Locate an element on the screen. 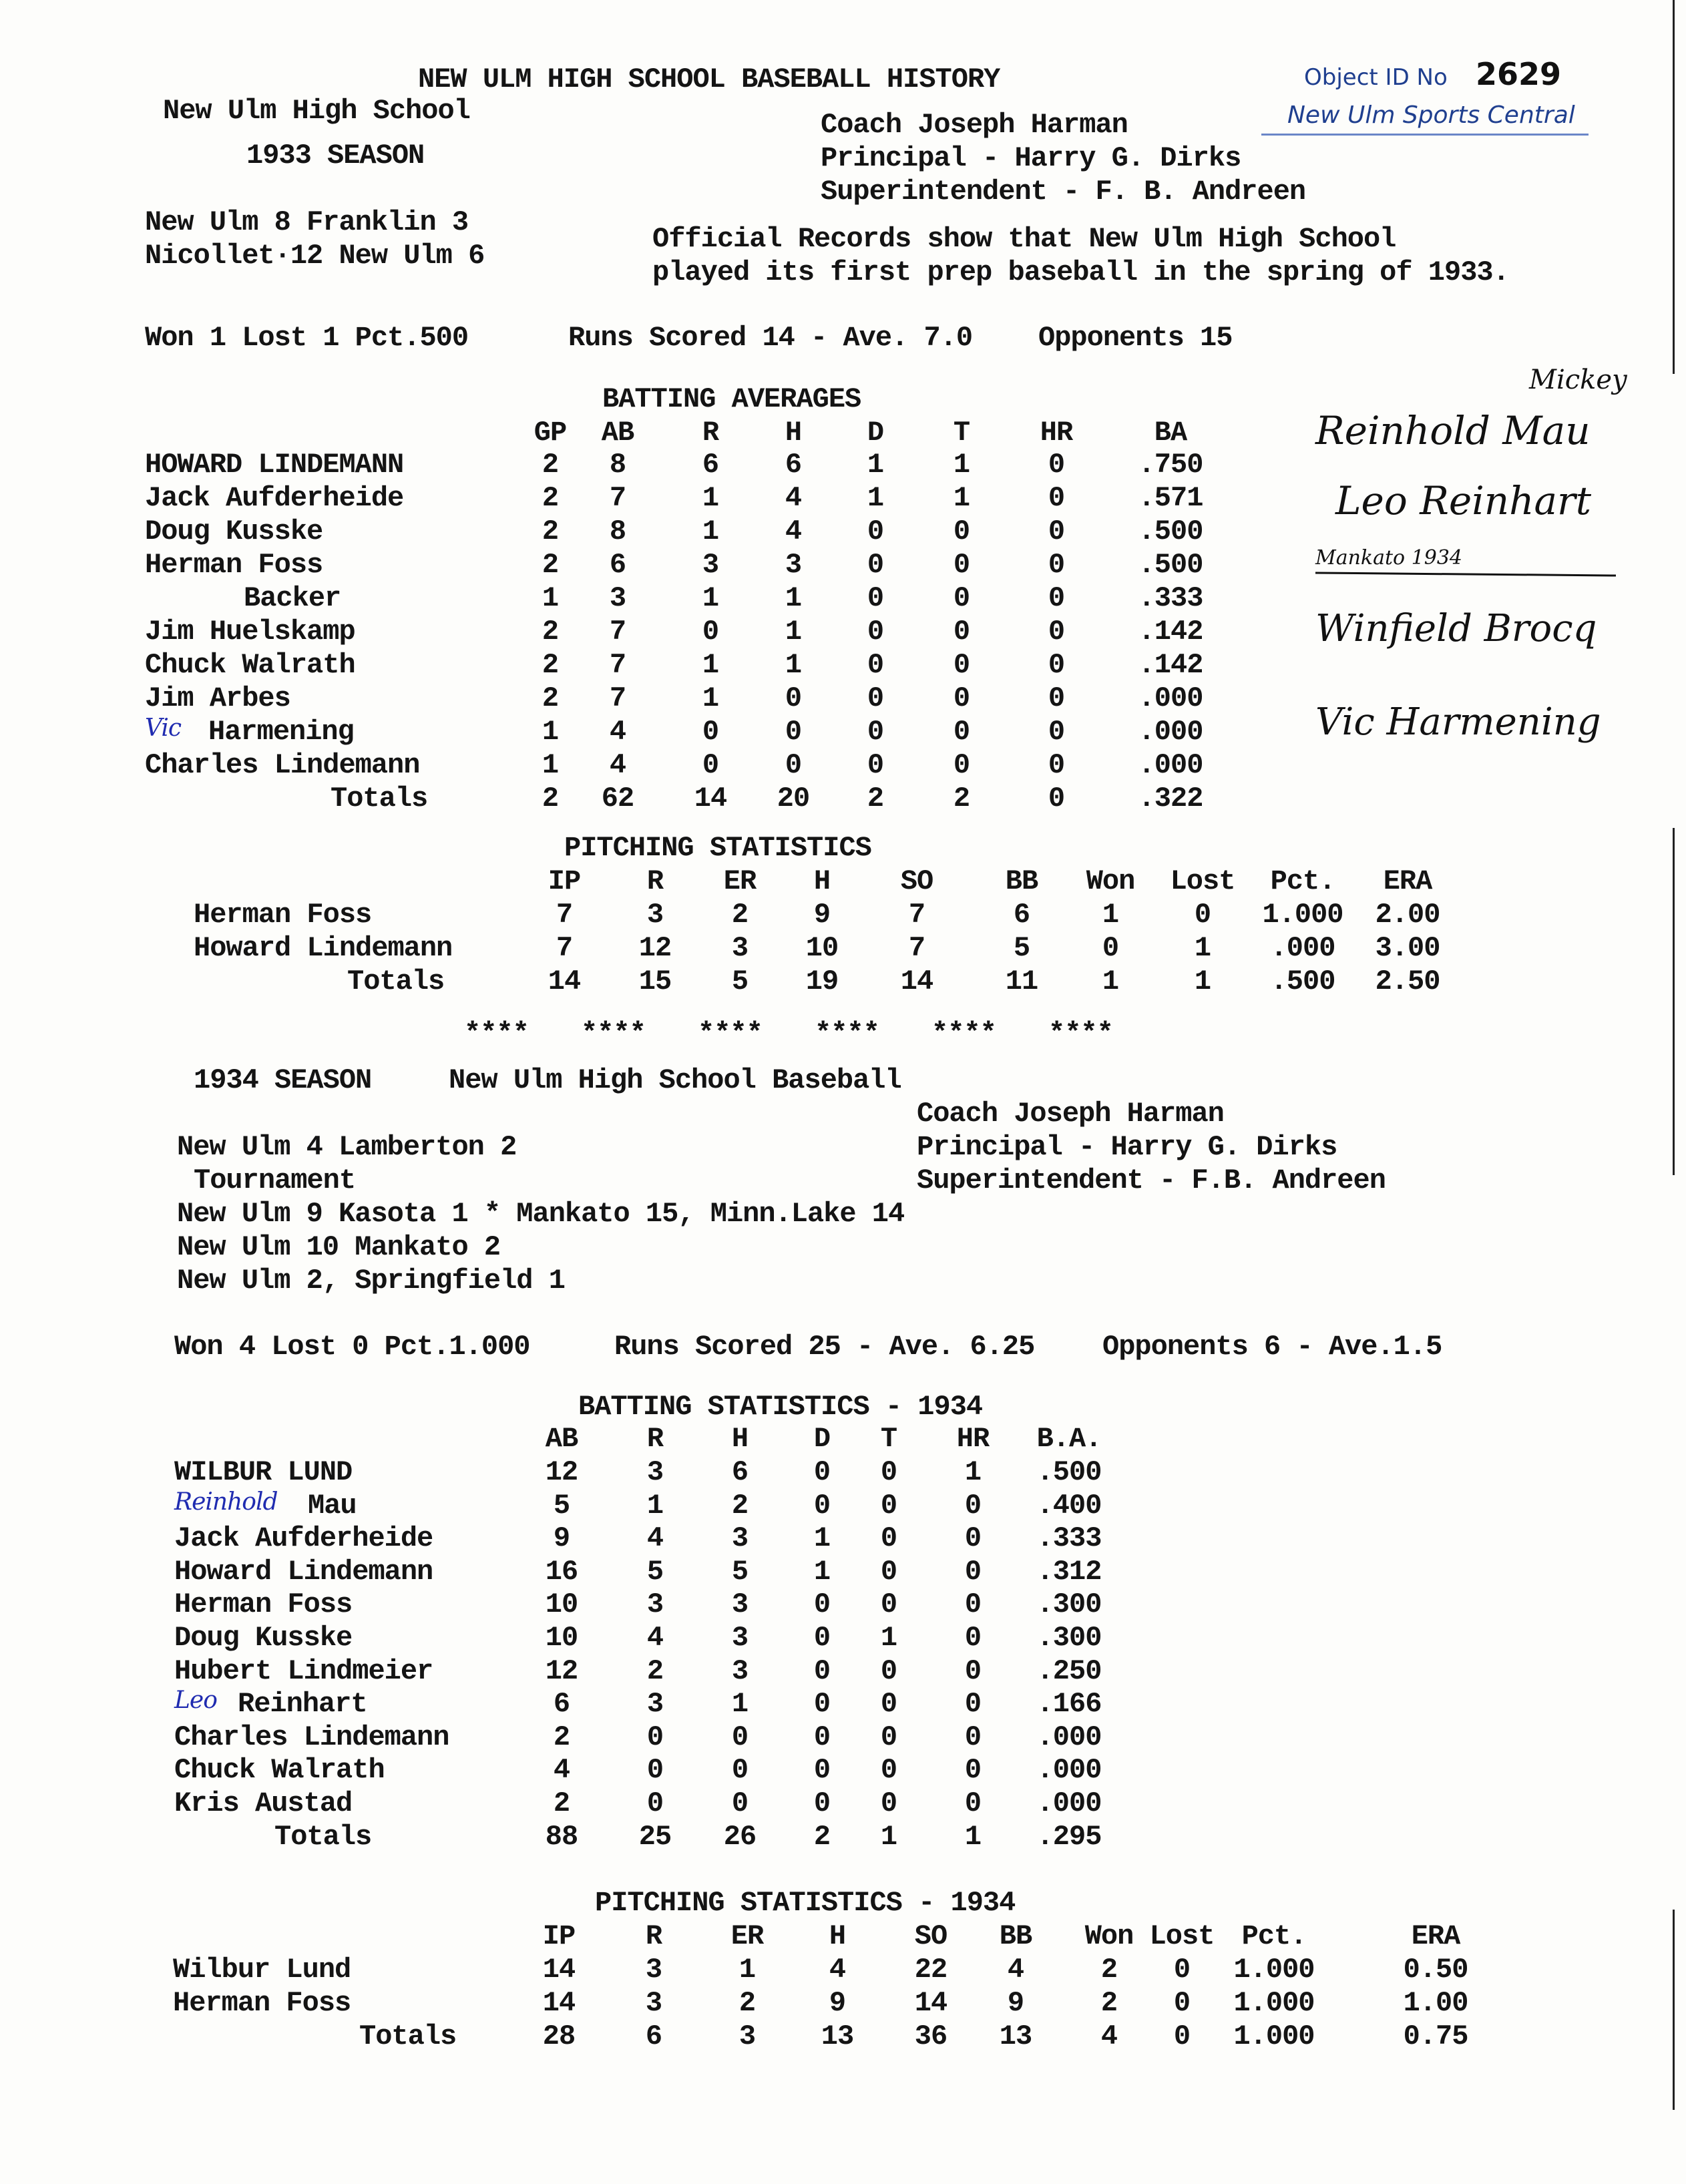  stat-cell: 6 is located at coordinates (561, 1704).